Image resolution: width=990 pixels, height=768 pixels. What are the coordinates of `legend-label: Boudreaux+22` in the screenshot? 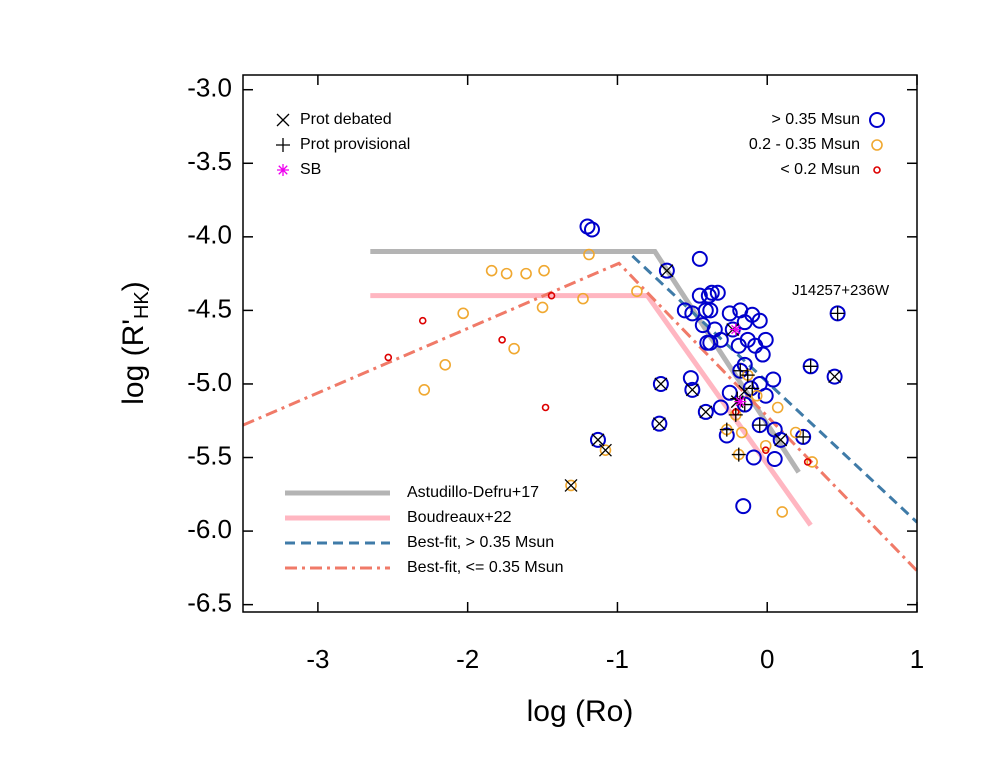 It's located at (459, 517).